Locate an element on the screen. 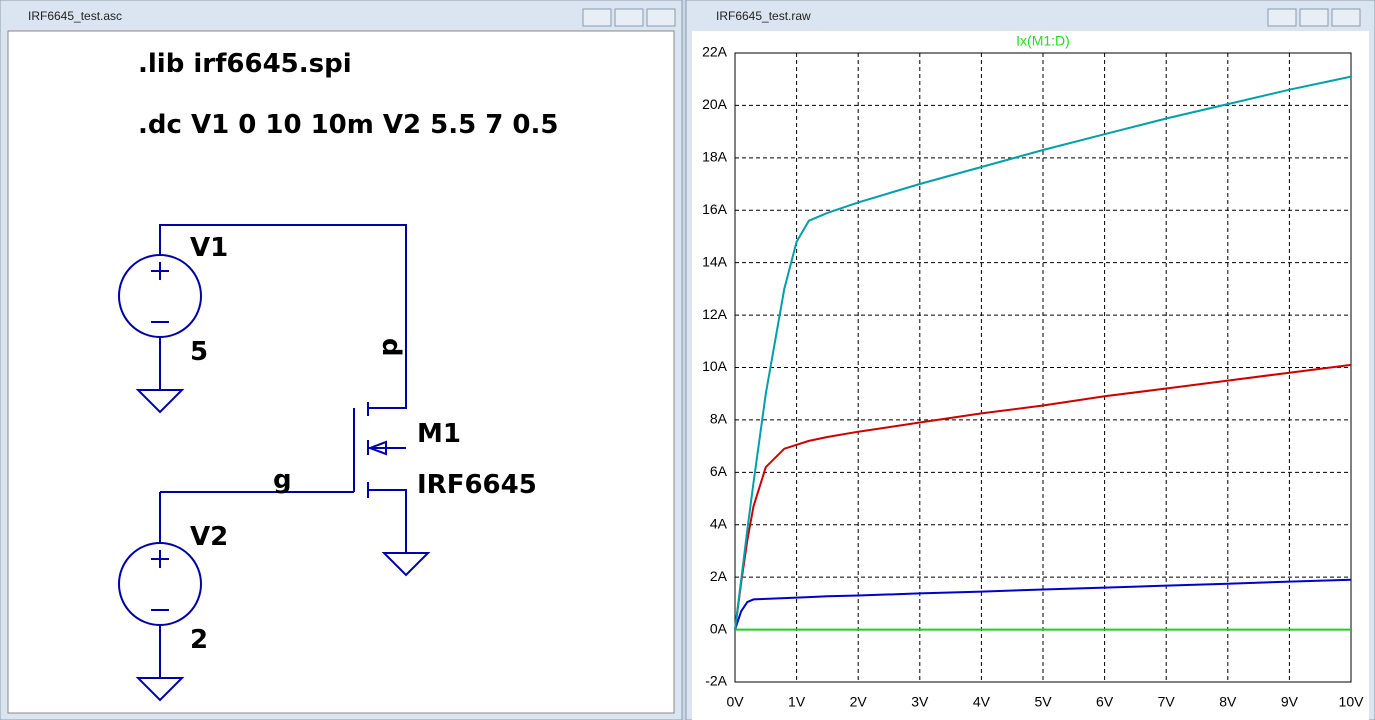 The height and width of the screenshot is (720, 1375). component-name: M1 is located at coordinates (439, 434).